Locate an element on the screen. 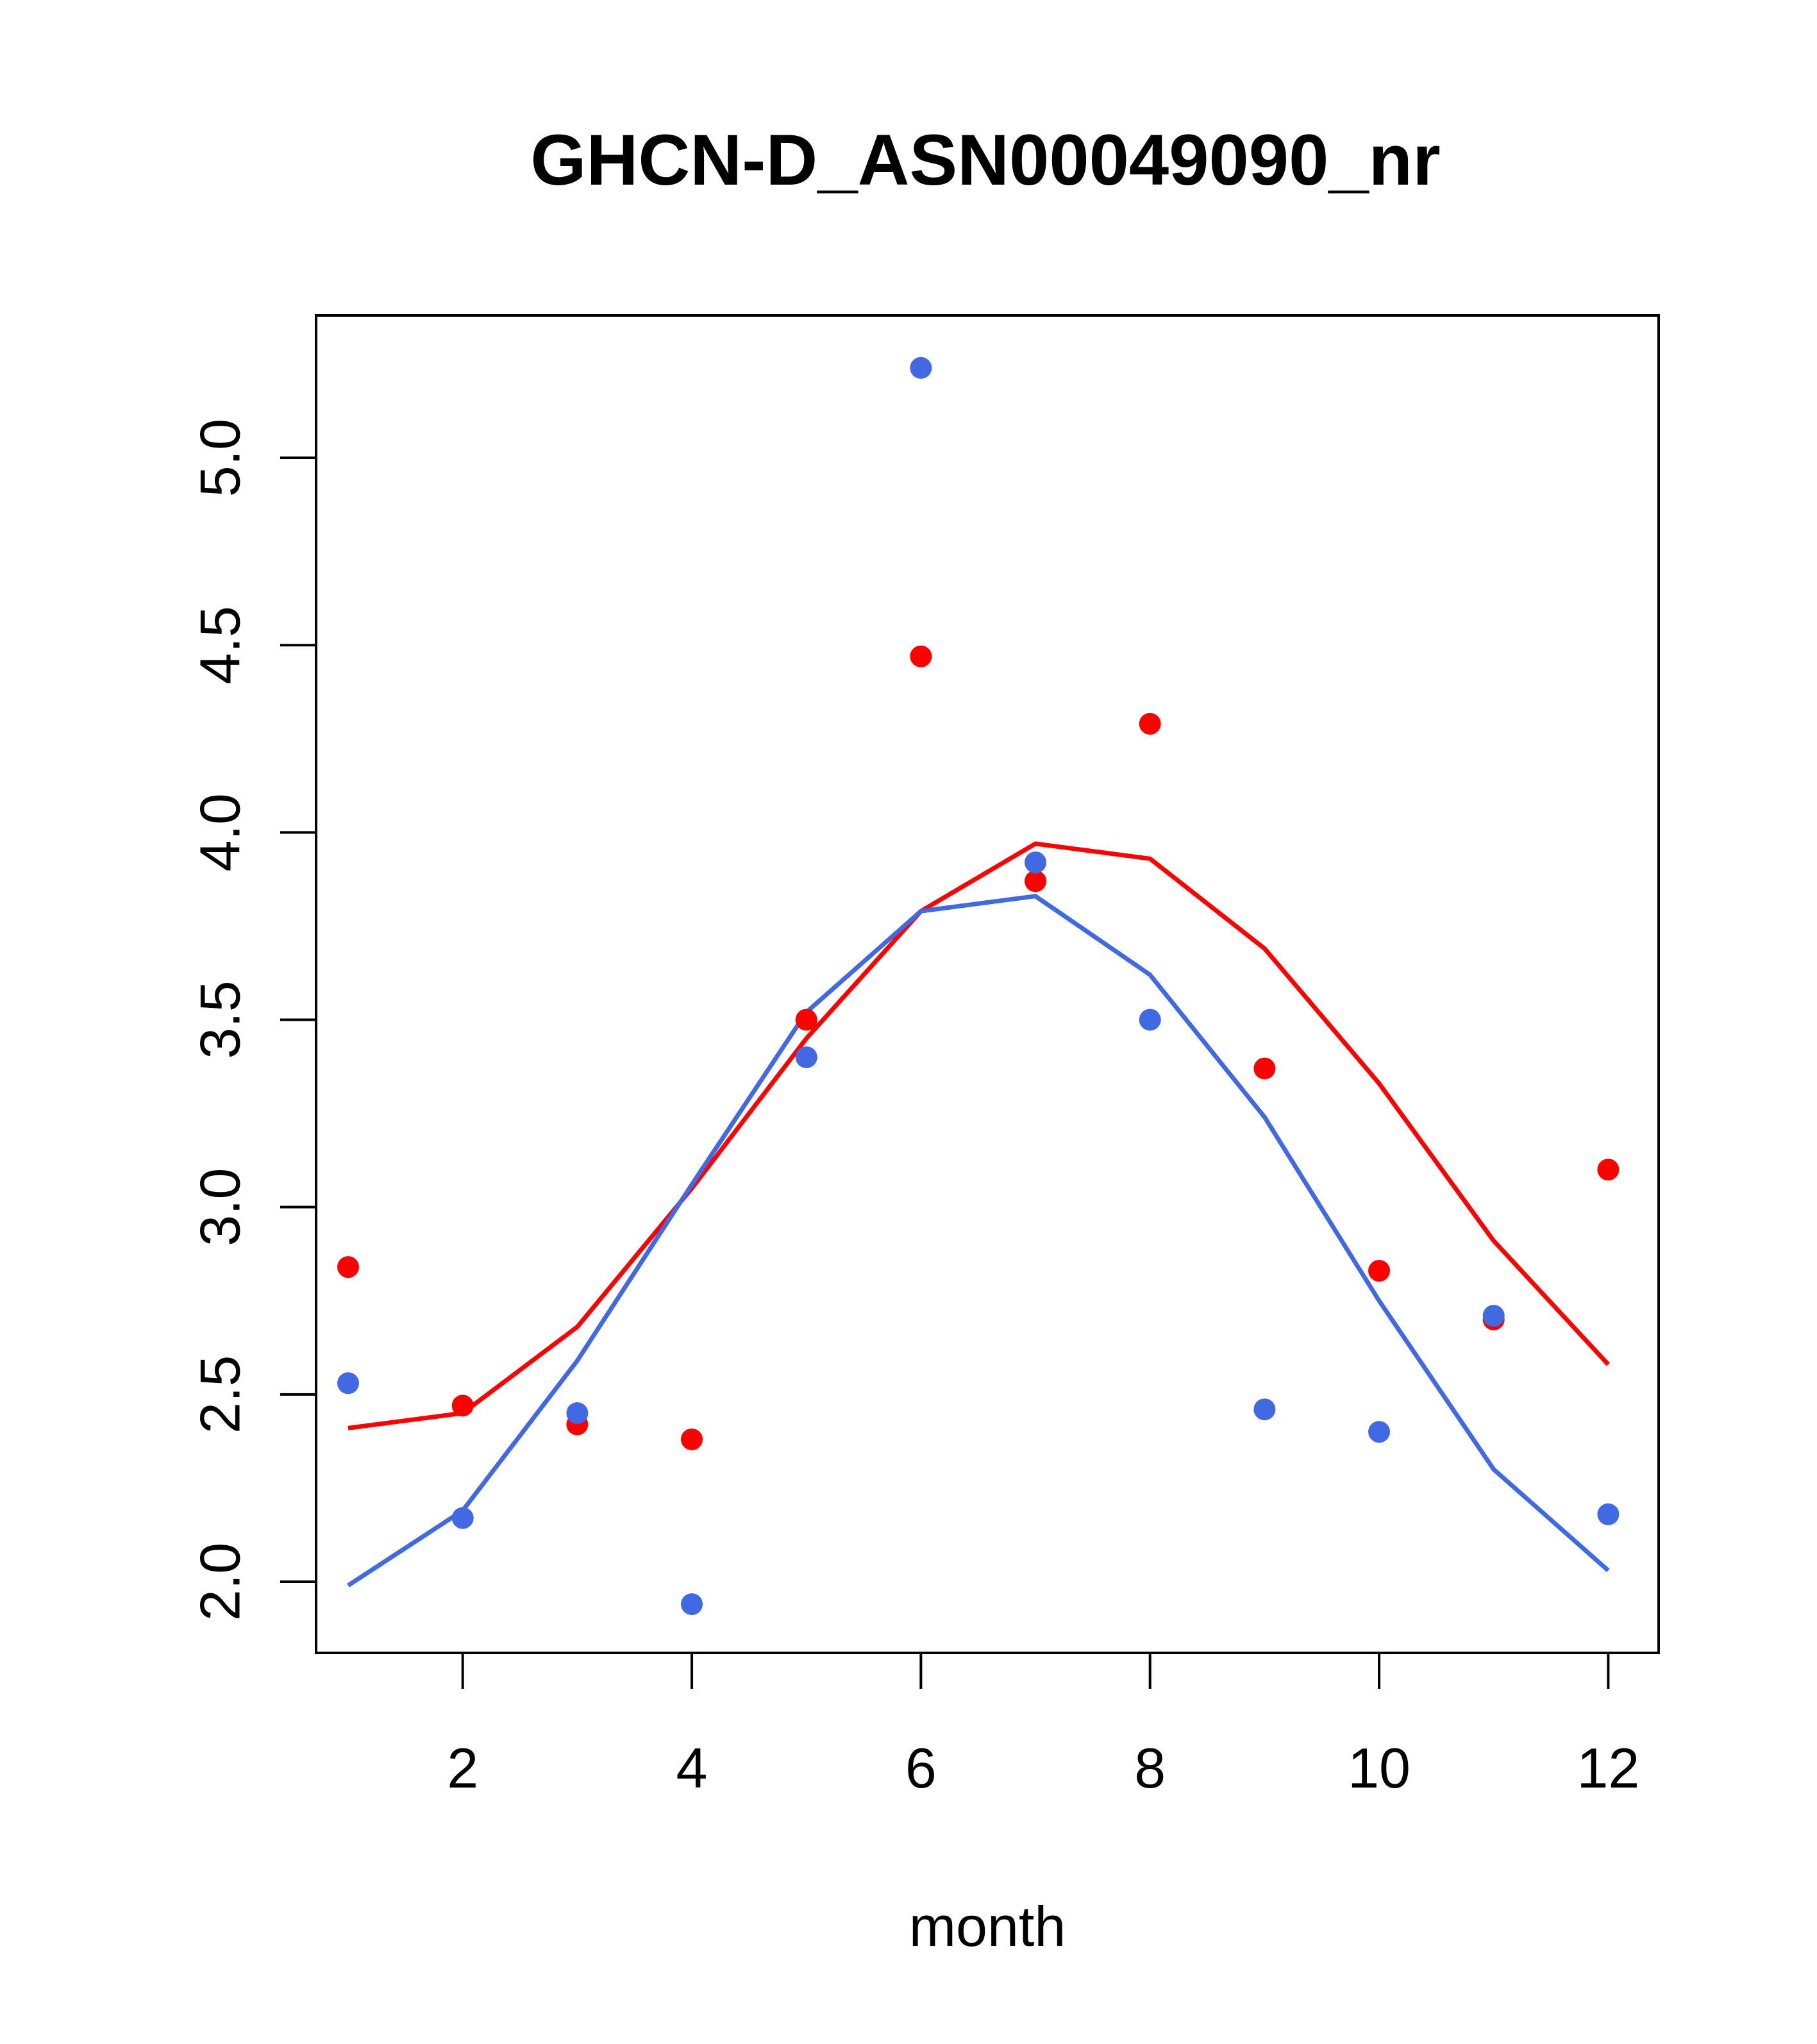  y-tick-label: 5.0 is located at coordinates (220, 458).